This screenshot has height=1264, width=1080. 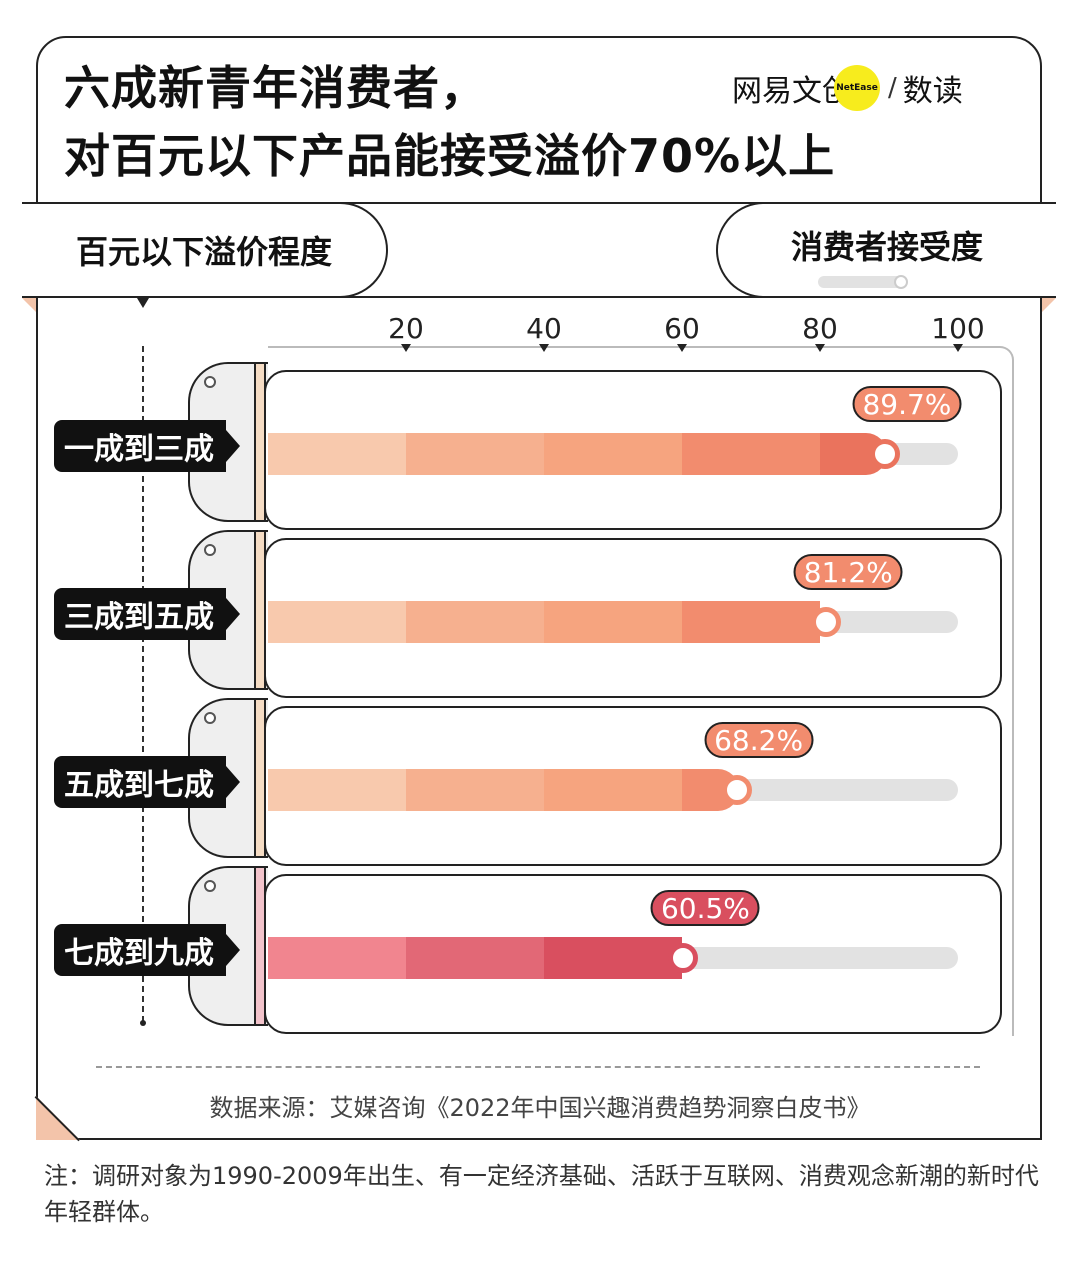 I want to click on data-source: 数据来源：艾媒咨询《2022年中国兴趣消费趋势洞察白皮书》, so click(x=540, y=1108).